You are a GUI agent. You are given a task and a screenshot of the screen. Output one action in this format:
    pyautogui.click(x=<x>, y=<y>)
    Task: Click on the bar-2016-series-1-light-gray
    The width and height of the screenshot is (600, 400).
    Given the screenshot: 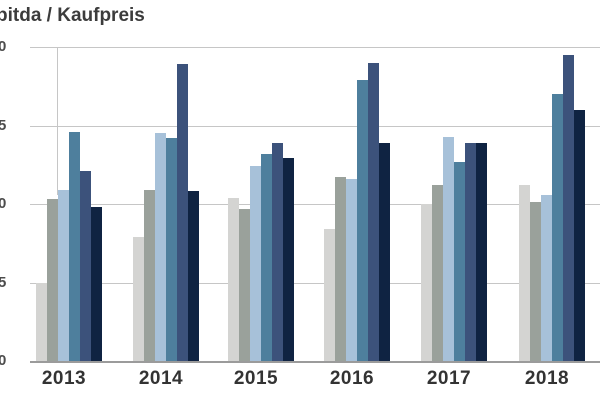 What is the action you would take?
    pyautogui.click(x=329, y=295)
    